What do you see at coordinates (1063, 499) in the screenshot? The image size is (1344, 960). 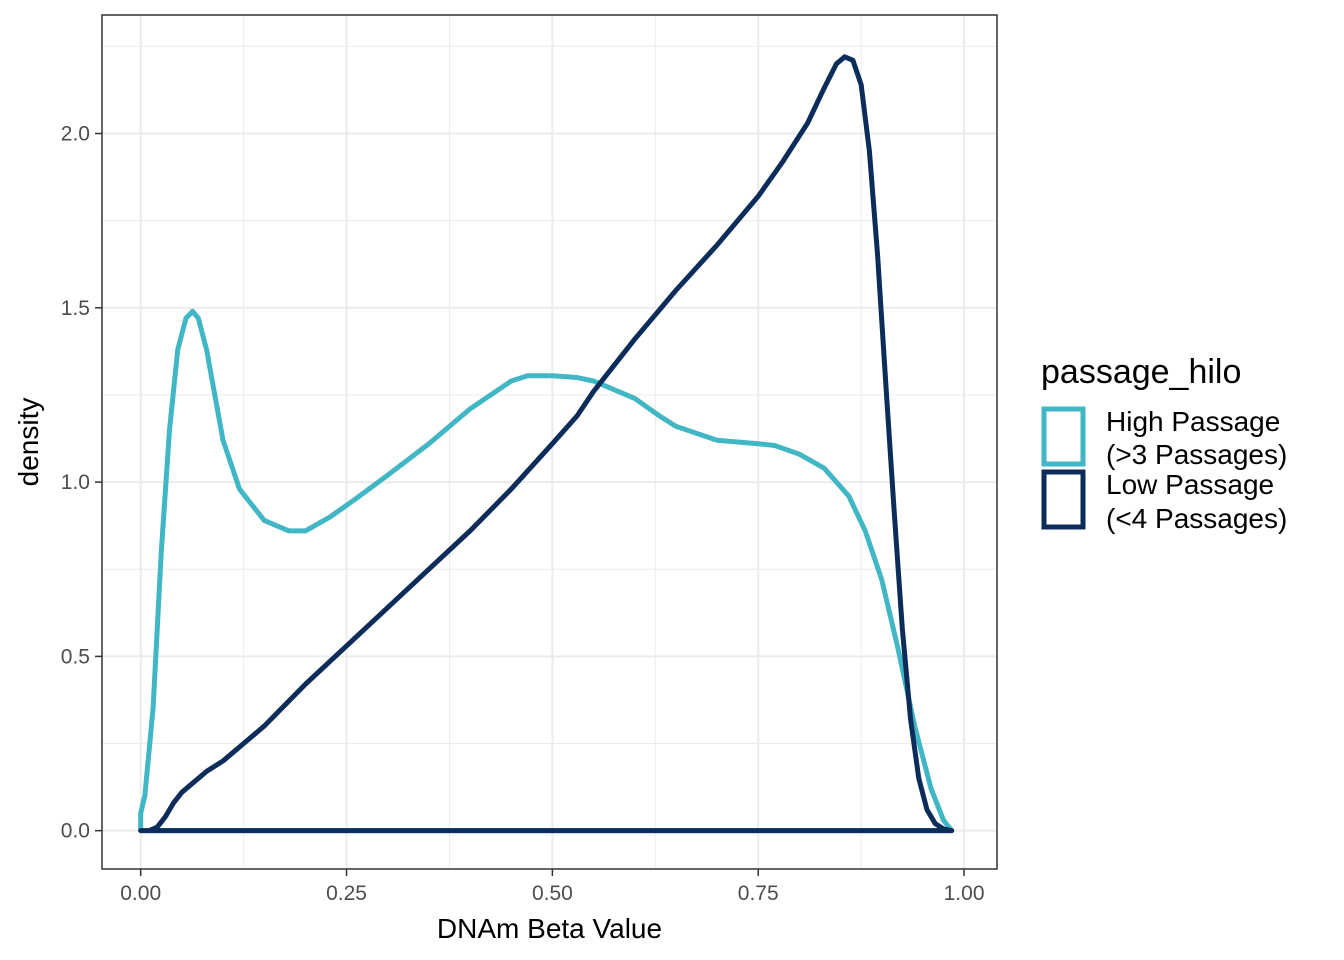 I see `legend-key-low-passage` at bounding box center [1063, 499].